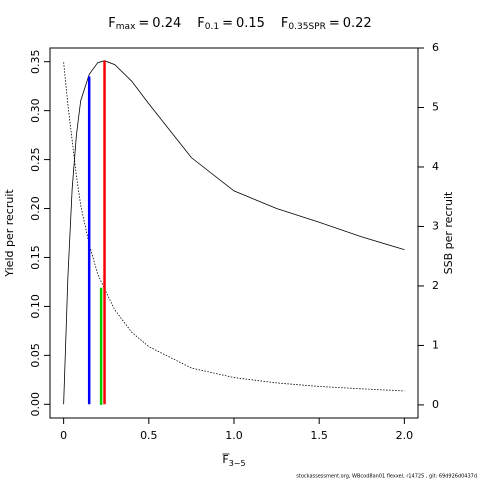 The image size is (480, 480). I want to click on title-value: 0.24, so click(166, 23).